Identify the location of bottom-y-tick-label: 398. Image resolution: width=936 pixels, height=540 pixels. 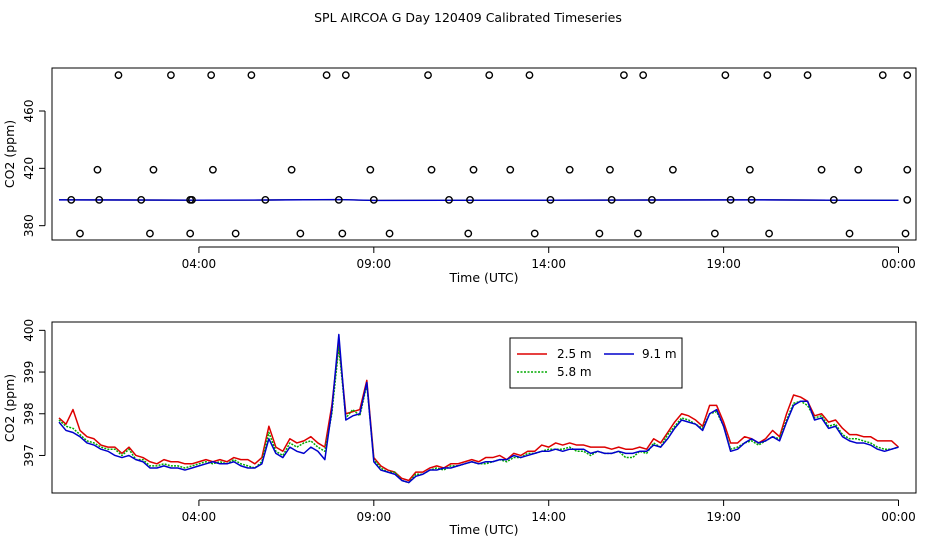
(29, 413).